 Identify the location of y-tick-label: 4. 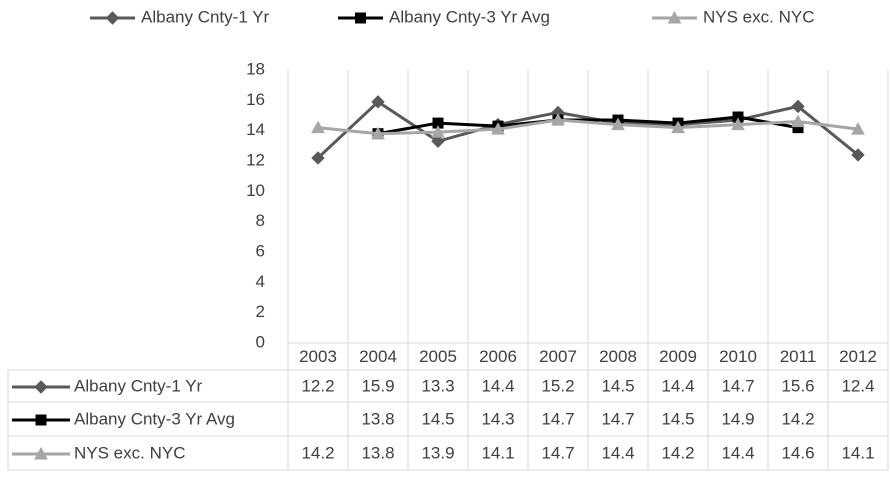
(260, 281).